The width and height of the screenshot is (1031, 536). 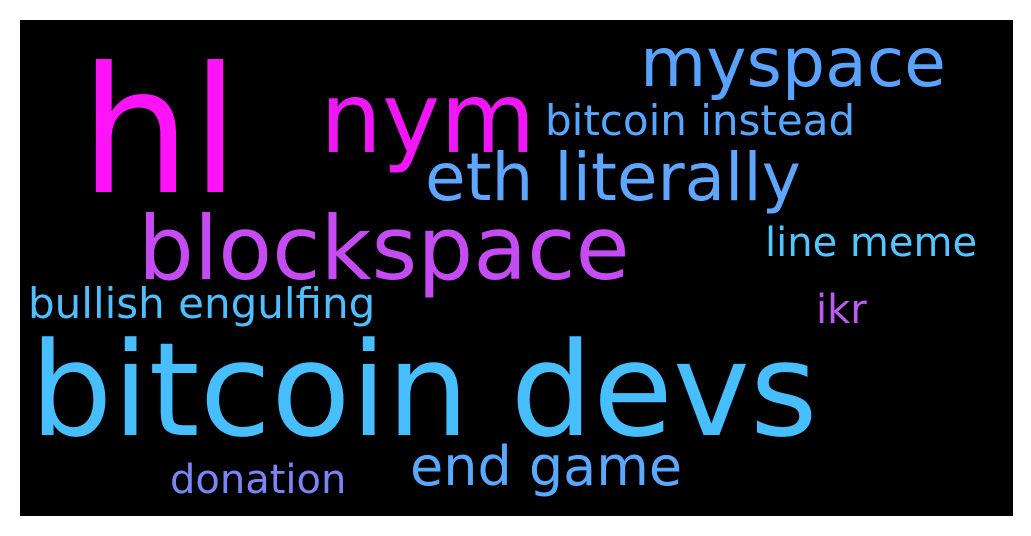 I want to click on word-myspace: myspace, so click(x=793, y=63).